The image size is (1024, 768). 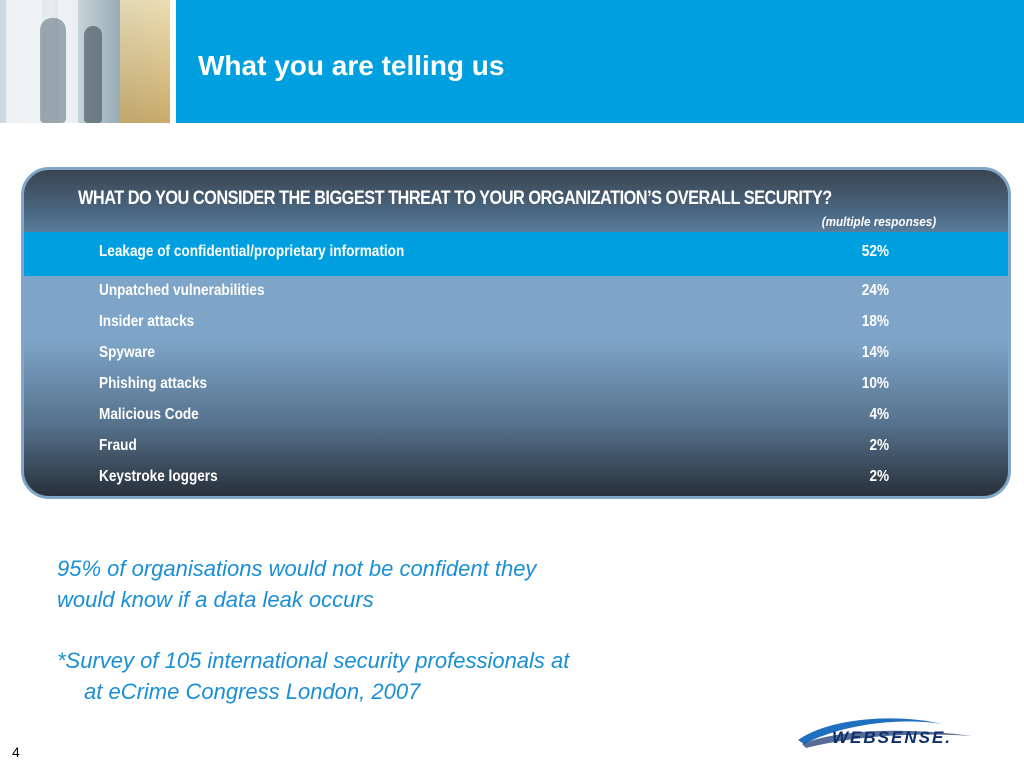 I want to click on row-label: Phishing attacks, so click(x=153, y=383).